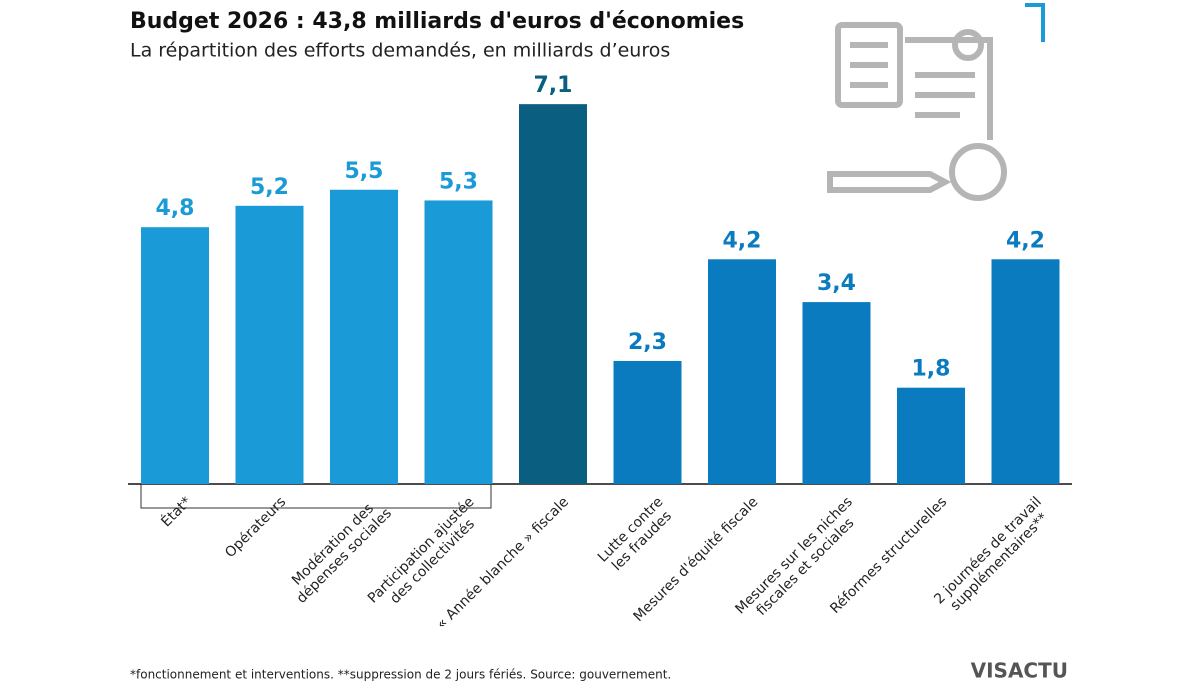 The width and height of the screenshot is (1200, 690). I want to click on value-label: 3,4, so click(836, 283).